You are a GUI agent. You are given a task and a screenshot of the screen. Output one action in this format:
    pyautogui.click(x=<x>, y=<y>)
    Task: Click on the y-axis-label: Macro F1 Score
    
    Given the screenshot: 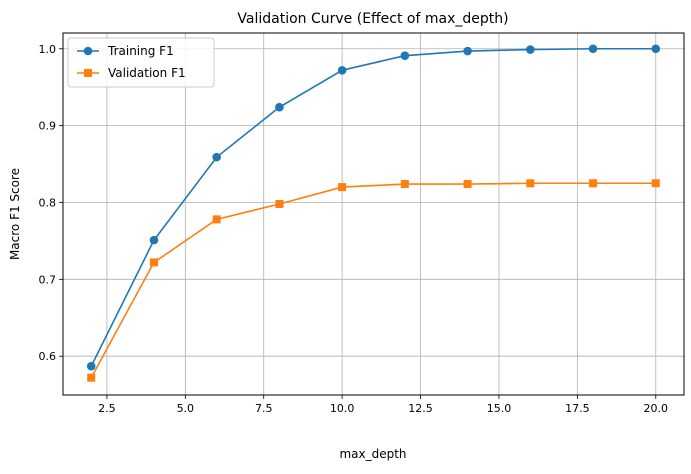 What is the action you would take?
    pyautogui.click(x=15, y=214)
    